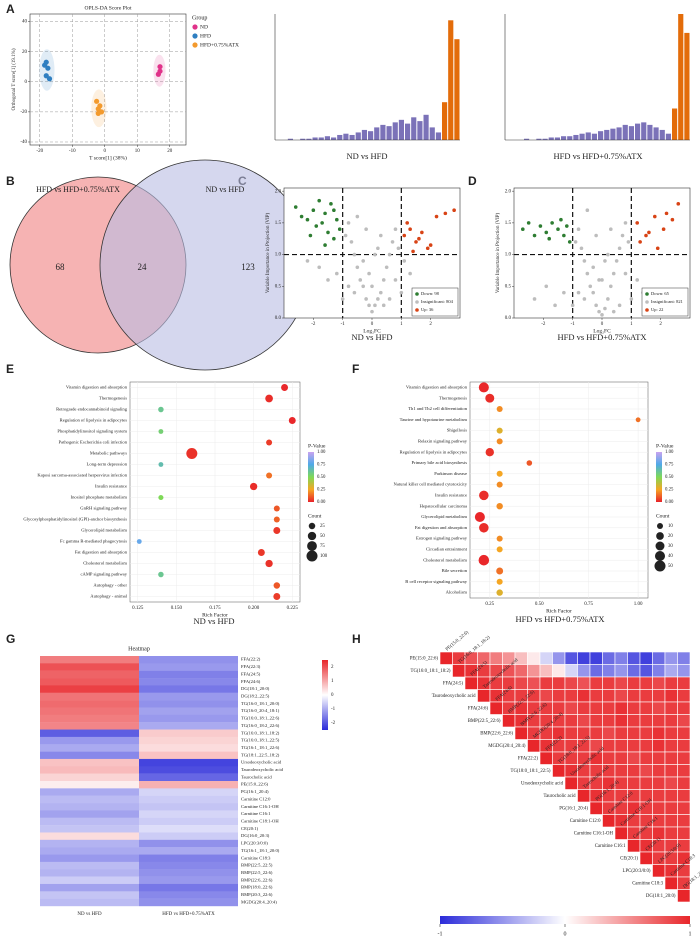 The height and width of the screenshot is (947, 700). I want to click on y-tick-label: Phosphatidylinositol signaling system, so click(92, 431).